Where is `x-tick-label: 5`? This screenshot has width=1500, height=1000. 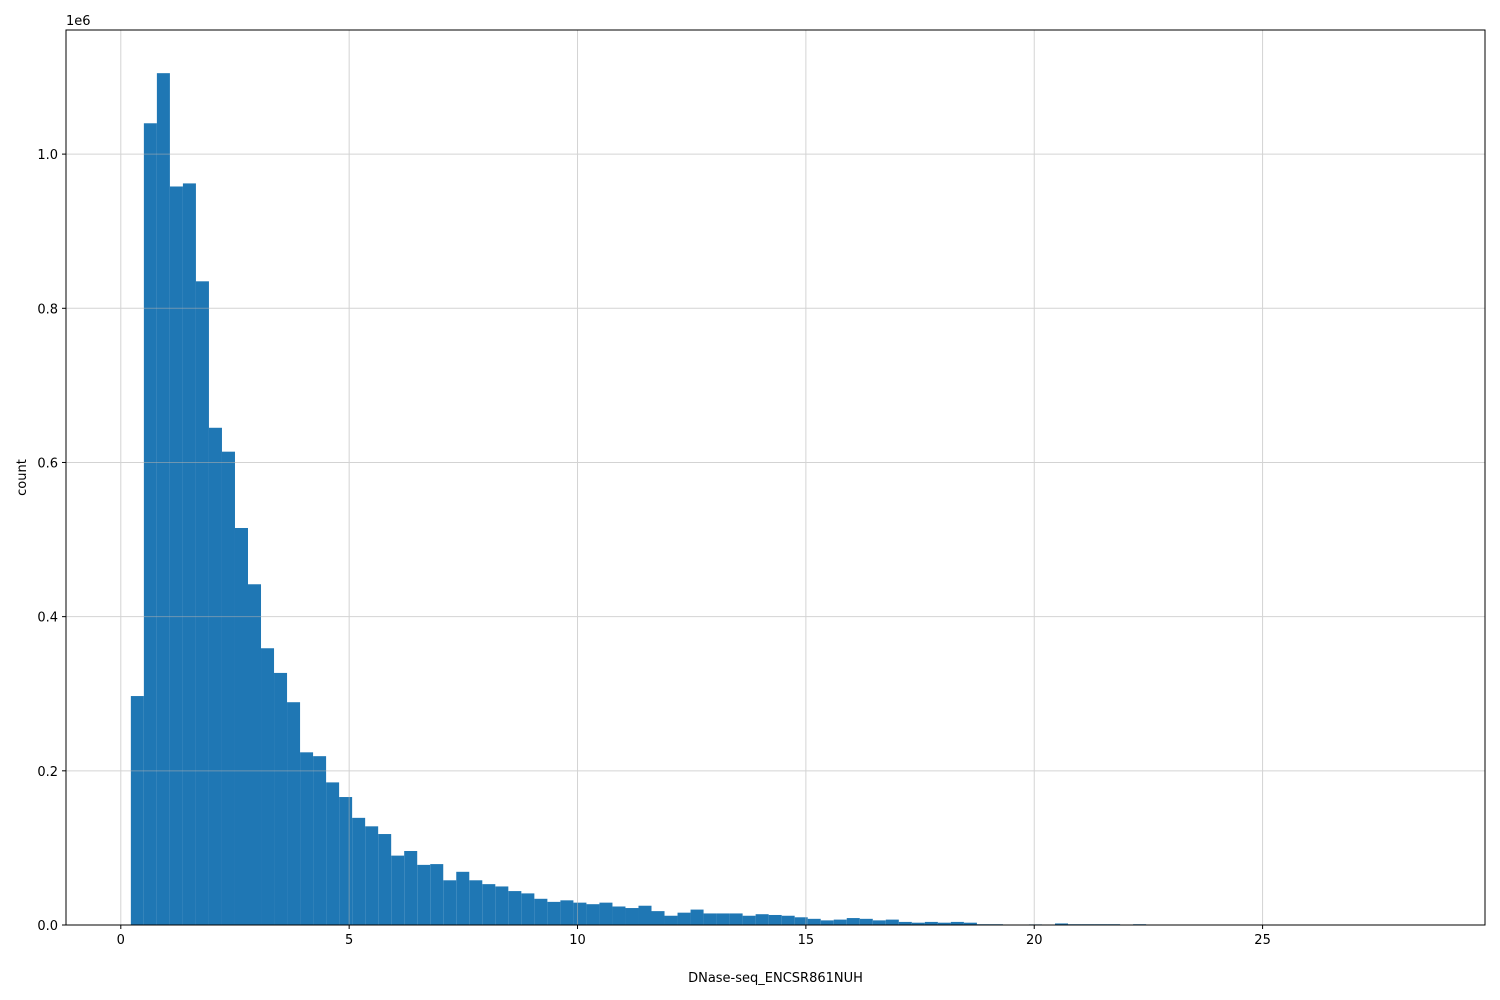 x-tick-label: 5 is located at coordinates (349, 940).